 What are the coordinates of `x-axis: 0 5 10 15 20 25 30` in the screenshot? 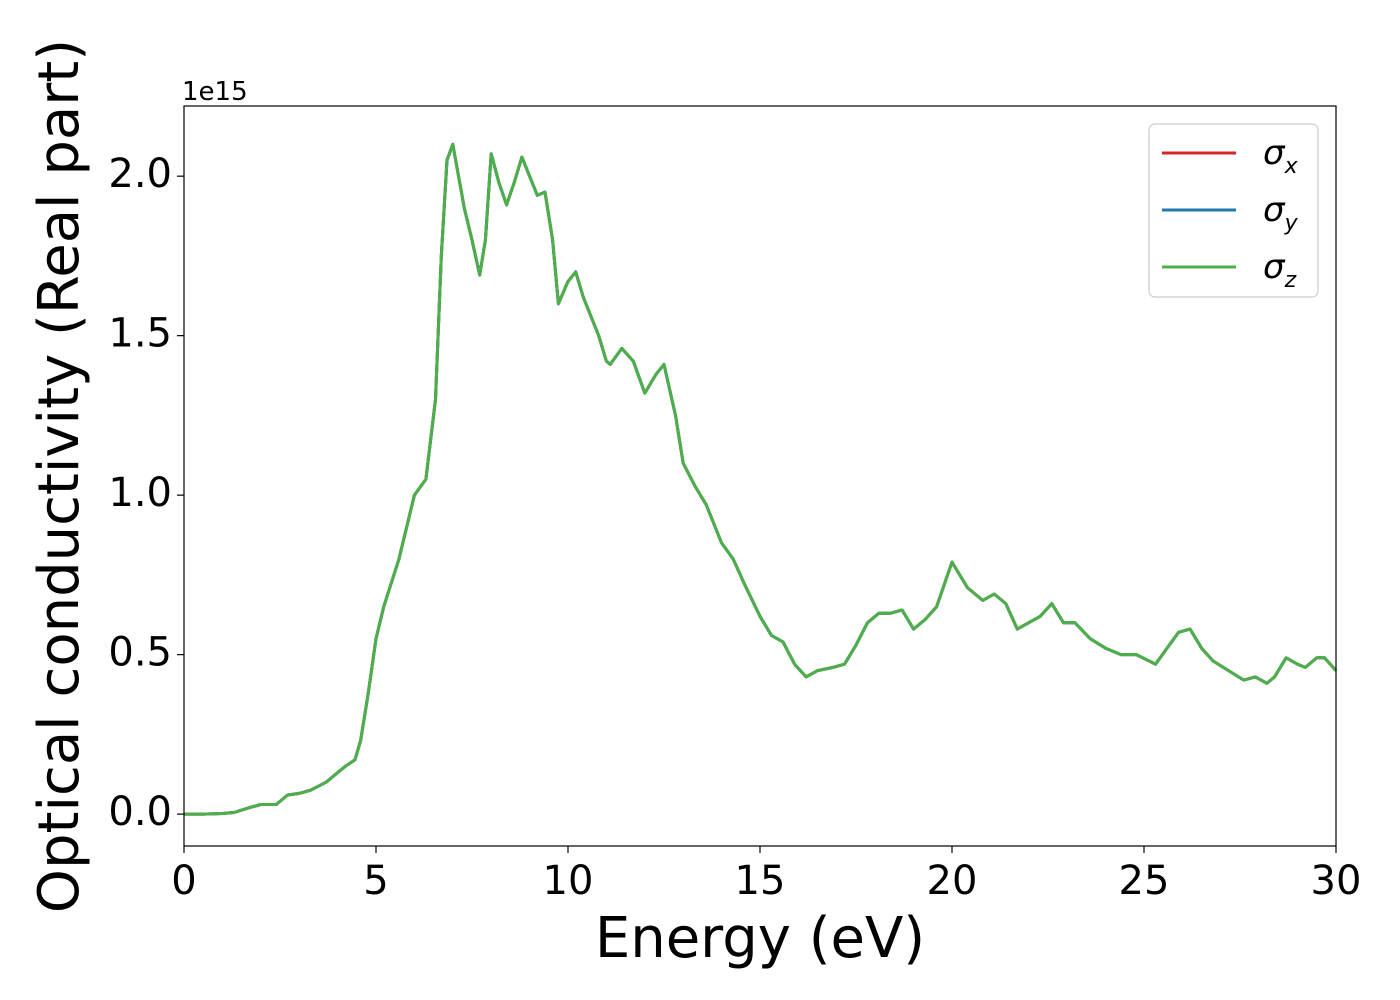 It's located at (766, 875).